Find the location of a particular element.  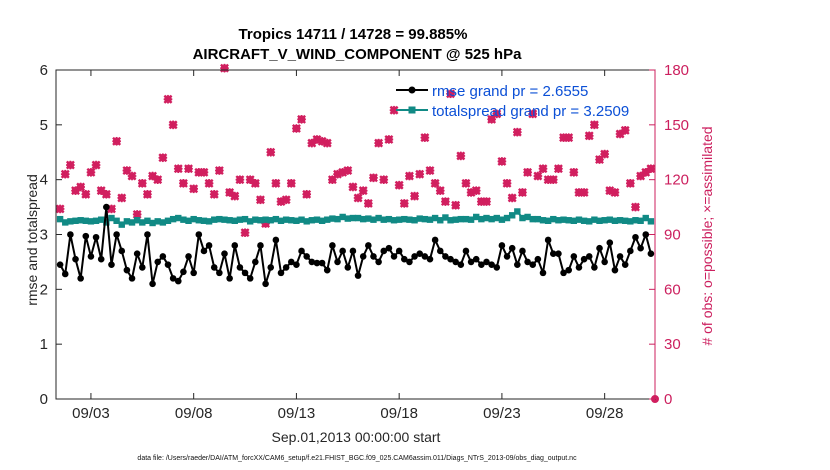

chart-subtitle: AIRCRAFT_V_WIND_COMPONENT @ 525 hPa is located at coordinates (358, 54).